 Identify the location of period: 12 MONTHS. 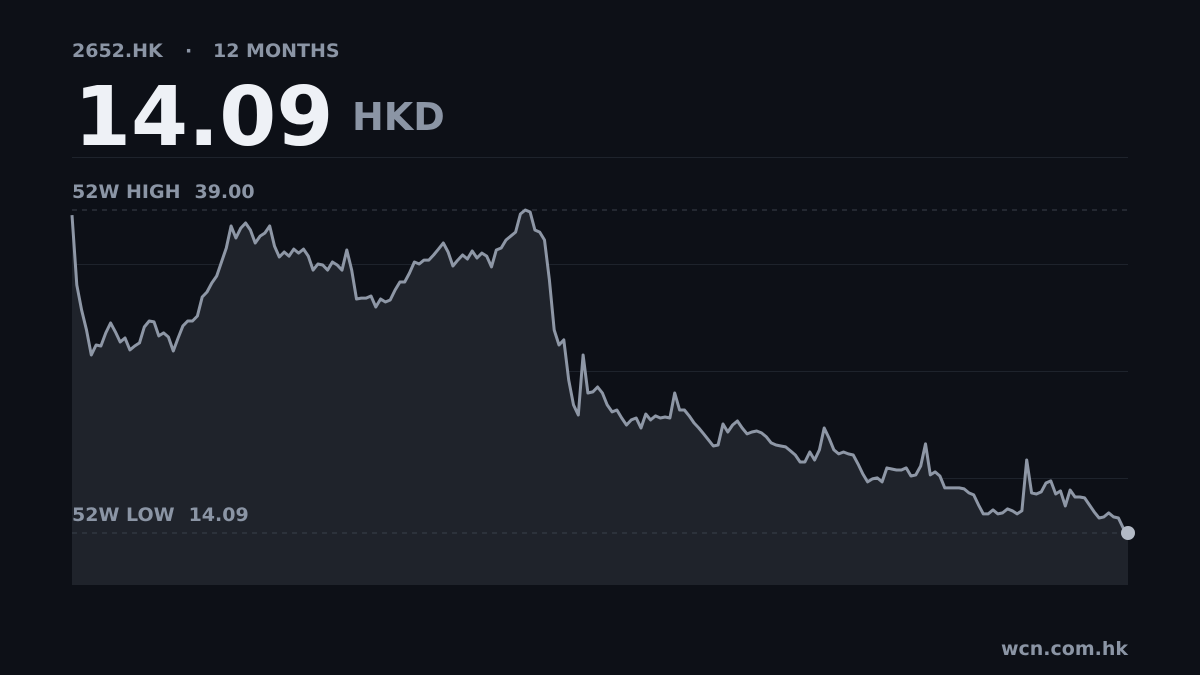
(276, 51).